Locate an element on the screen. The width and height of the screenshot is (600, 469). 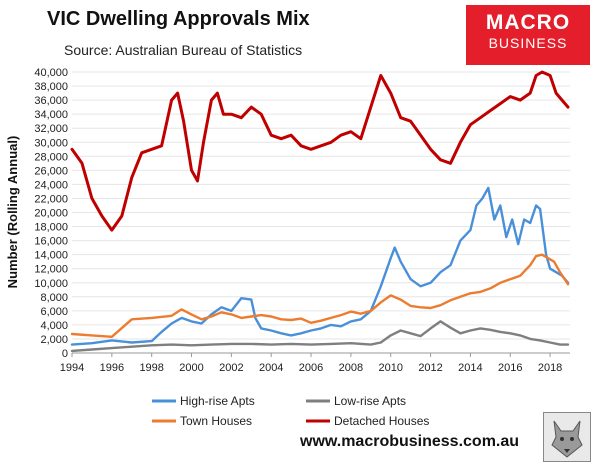
legend-label-detached-houses: Detached Houses is located at coordinates (381, 421).